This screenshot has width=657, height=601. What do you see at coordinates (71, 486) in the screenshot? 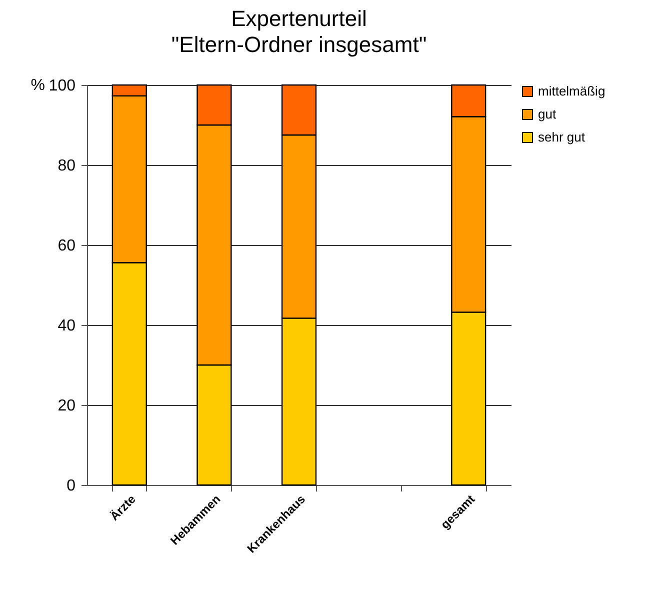
I see `y-tick-label: 0` at bounding box center [71, 486].